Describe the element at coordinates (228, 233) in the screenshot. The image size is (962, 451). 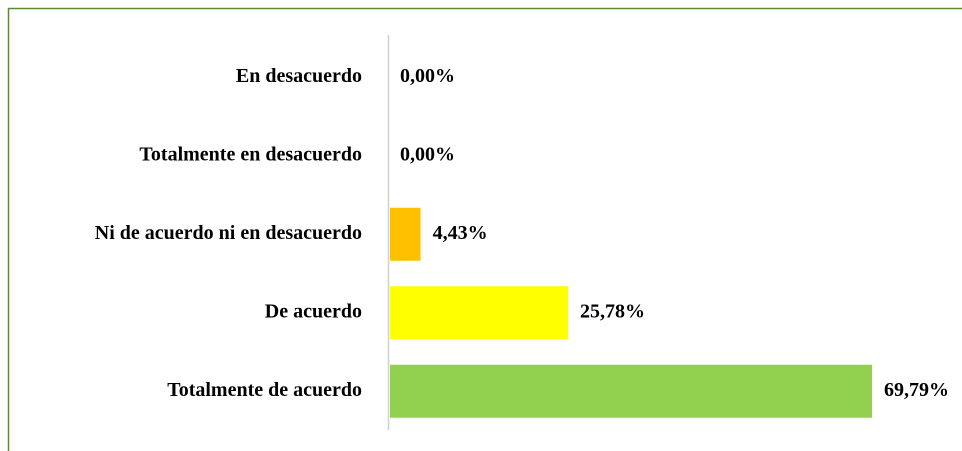
I see `category-label: Ni de acuerdo ni en desacuerdo` at that location.